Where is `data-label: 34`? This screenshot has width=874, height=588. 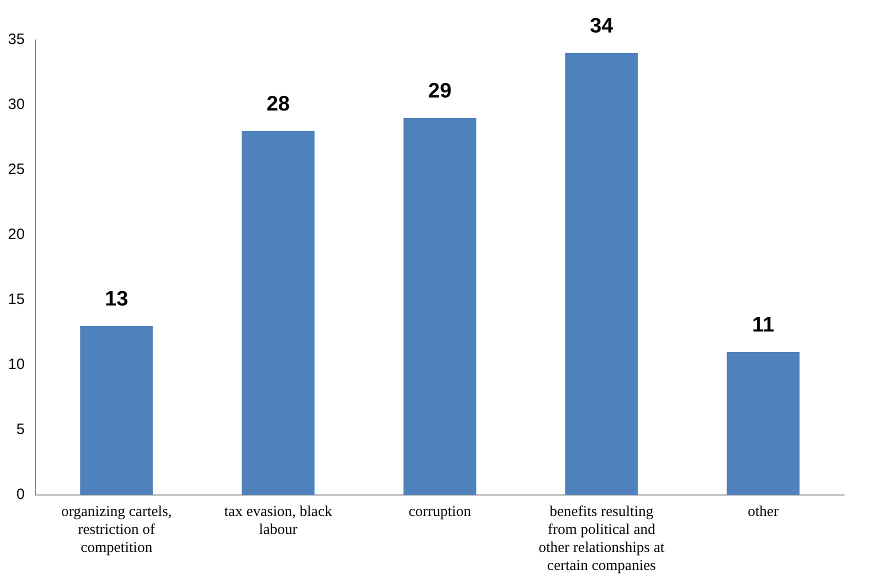
data-label: 34 is located at coordinates (602, 26).